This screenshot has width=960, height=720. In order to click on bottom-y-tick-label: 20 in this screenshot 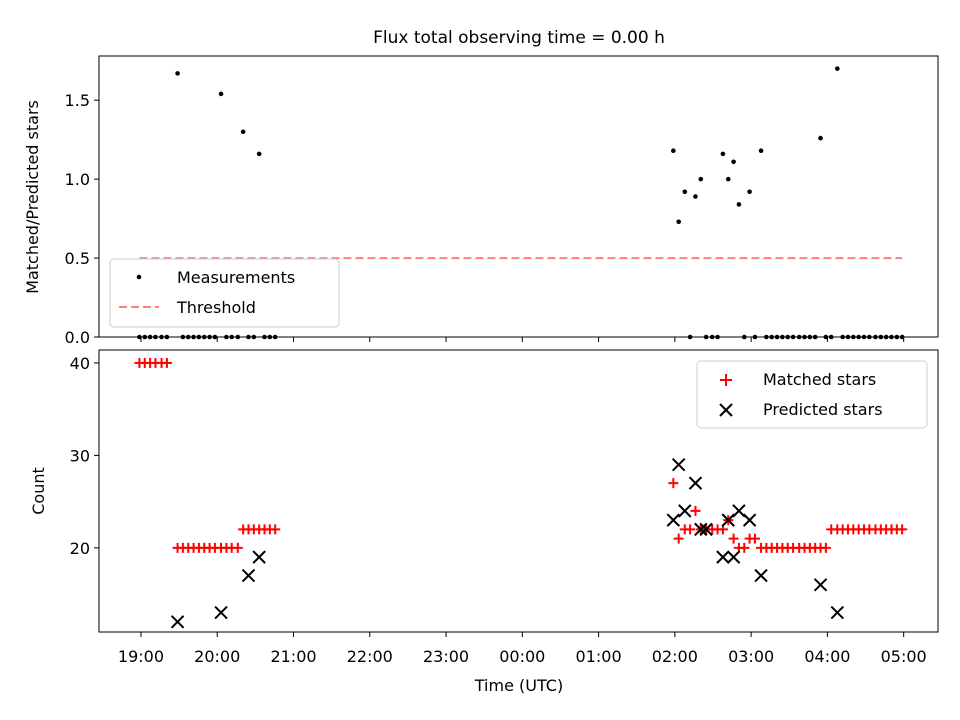, I will do `click(80, 548)`.